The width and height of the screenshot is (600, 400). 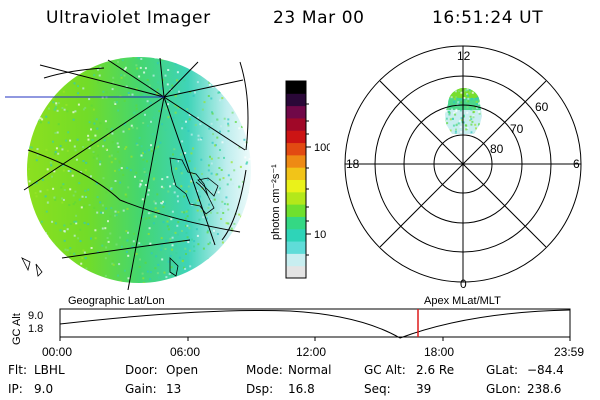 What do you see at coordinates (120, 217) in the screenshot?
I see `coastlines` at bounding box center [120, 217].